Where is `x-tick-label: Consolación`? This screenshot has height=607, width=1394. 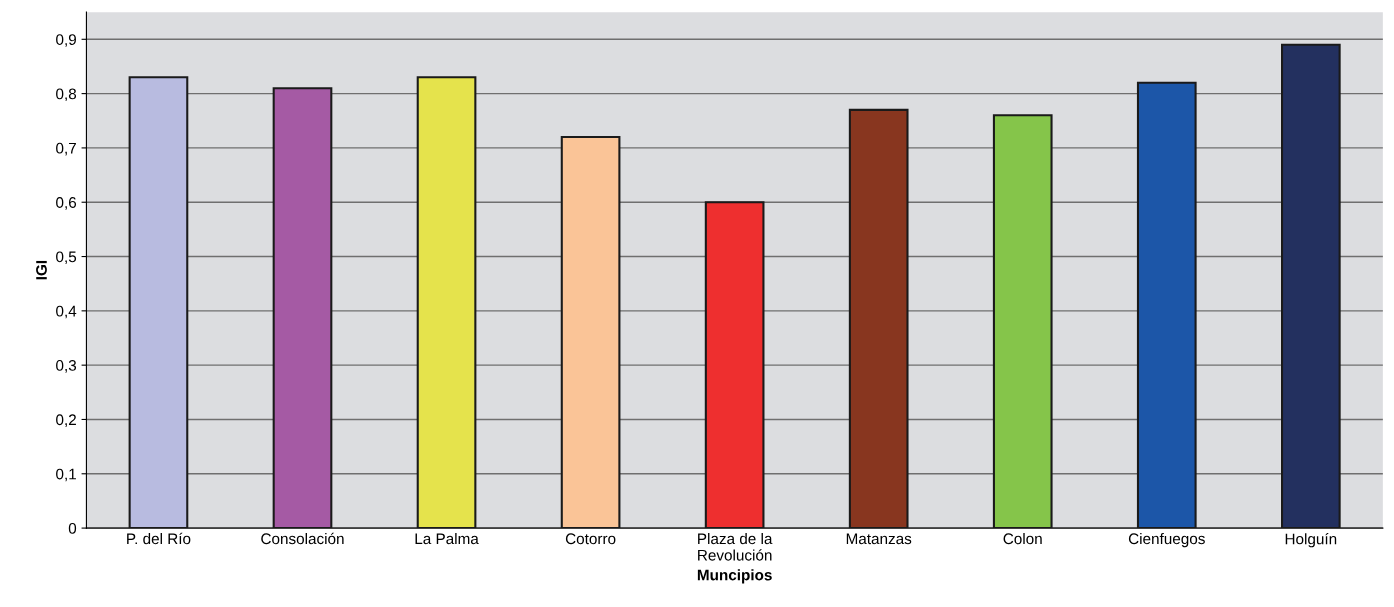 x-tick-label: Consolación is located at coordinates (302, 538).